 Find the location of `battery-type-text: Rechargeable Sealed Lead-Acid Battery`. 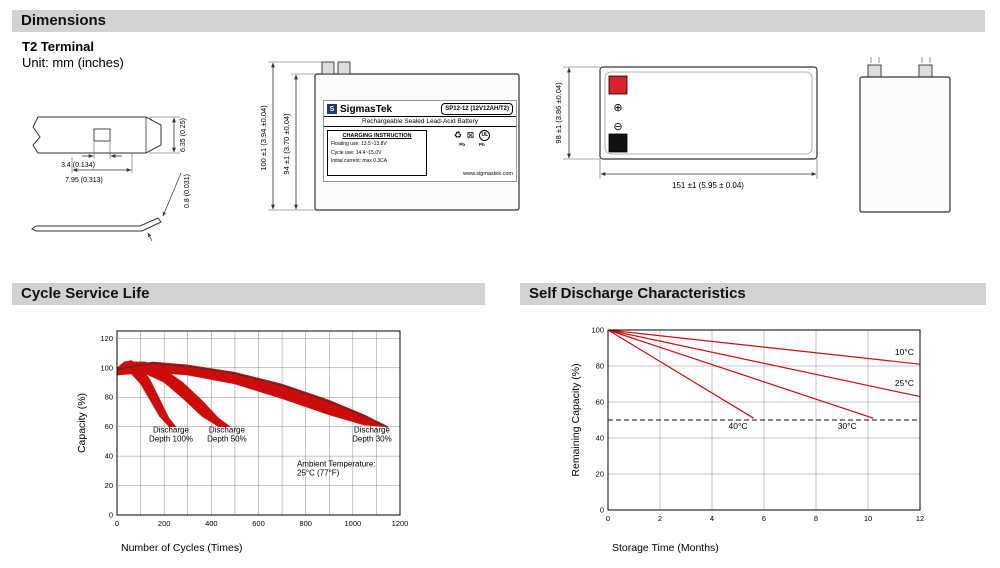

battery-type-text: Rechargeable Sealed Lead-Acid Battery is located at coordinates (420, 121).